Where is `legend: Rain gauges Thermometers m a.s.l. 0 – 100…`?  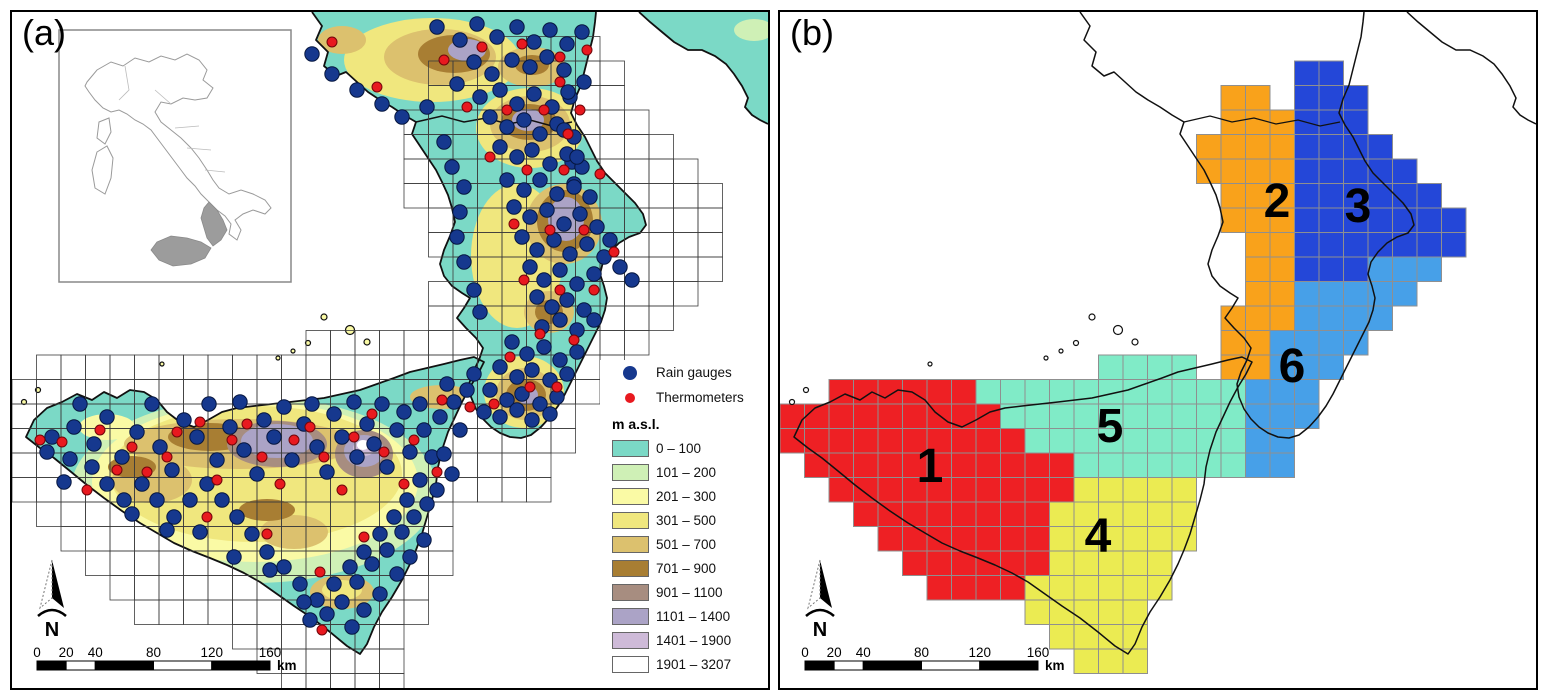 legend: Rain gauges Thermometers m a.s.l. 0 – 100… is located at coordinates (683, 518).